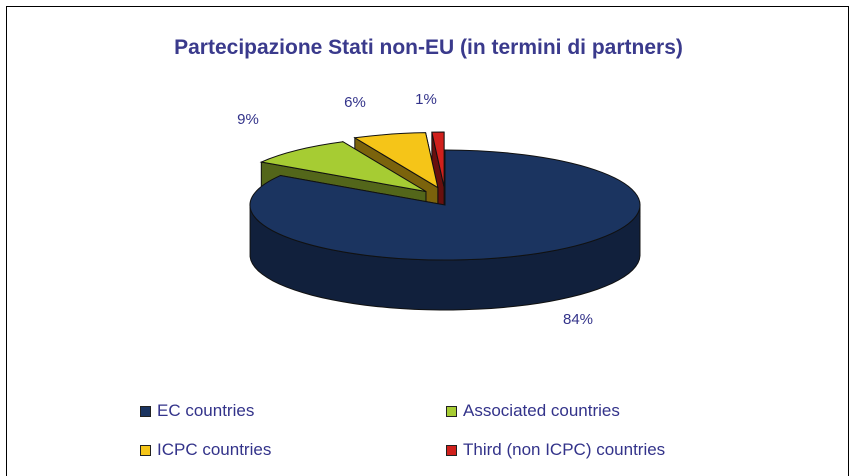 The height and width of the screenshot is (476, 857). What do you see at coordinates (438, 159) in the screenshot?
I see `slice-third-top` at bounding box center [438, 159].